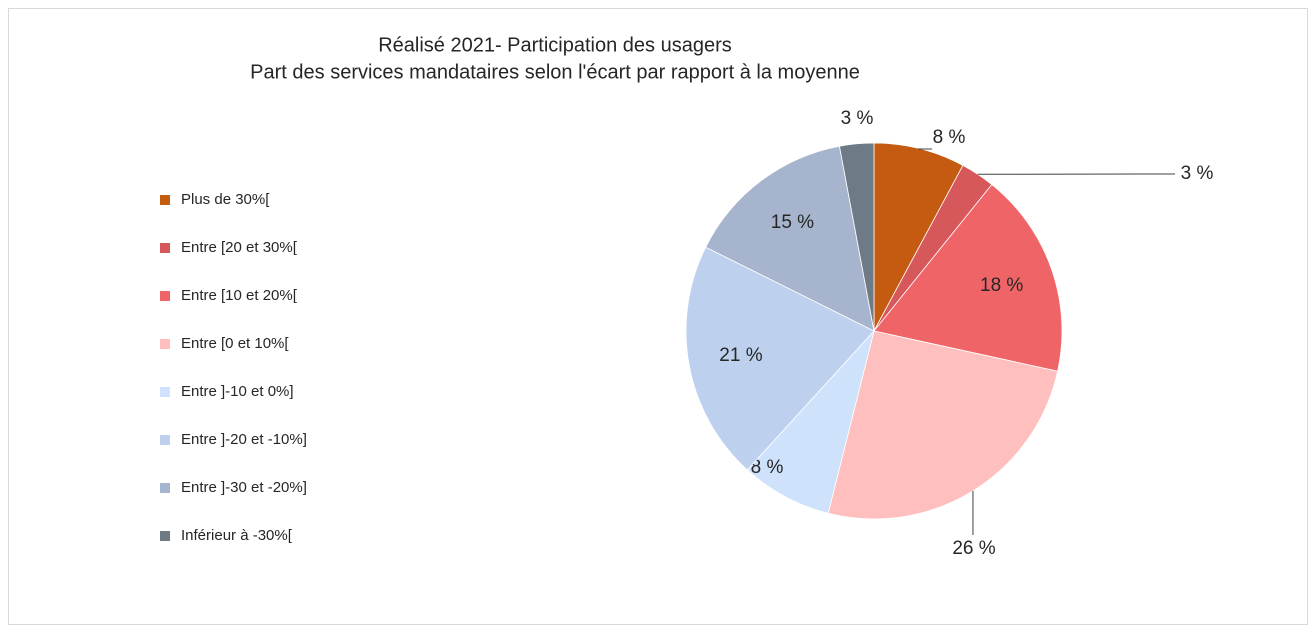 The width and height of the screenshot is (1316, 633). I want to click on legend-label: Entre [0 et 10%[, so click(235, 343).